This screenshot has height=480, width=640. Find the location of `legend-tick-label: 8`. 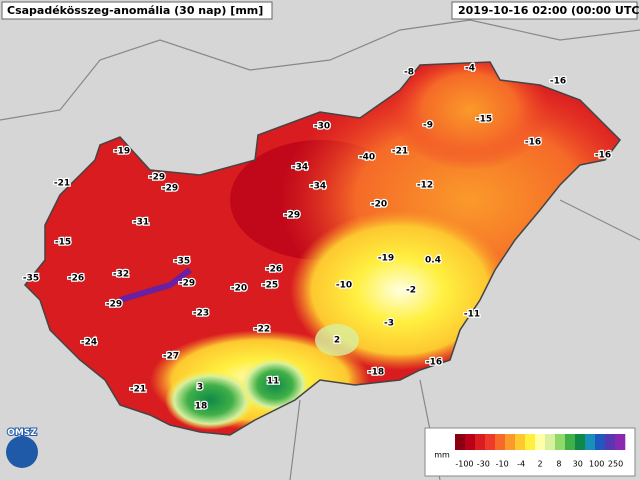

legend-tick-label: 8 is located at coordinates (558, 464).